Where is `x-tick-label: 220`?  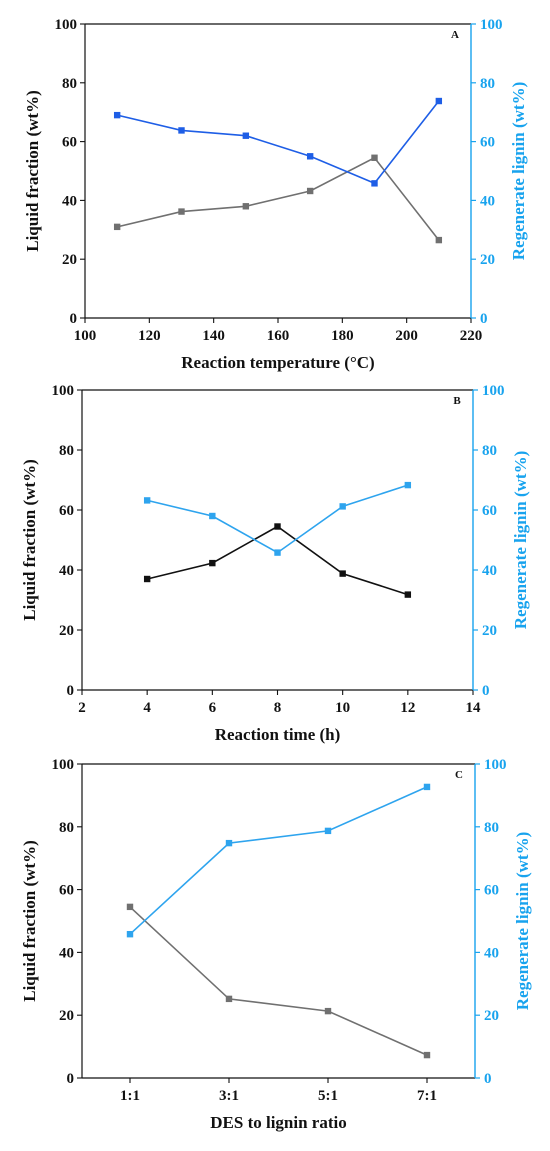 x-tick-label: 220 is located at coordinates (471, 336).